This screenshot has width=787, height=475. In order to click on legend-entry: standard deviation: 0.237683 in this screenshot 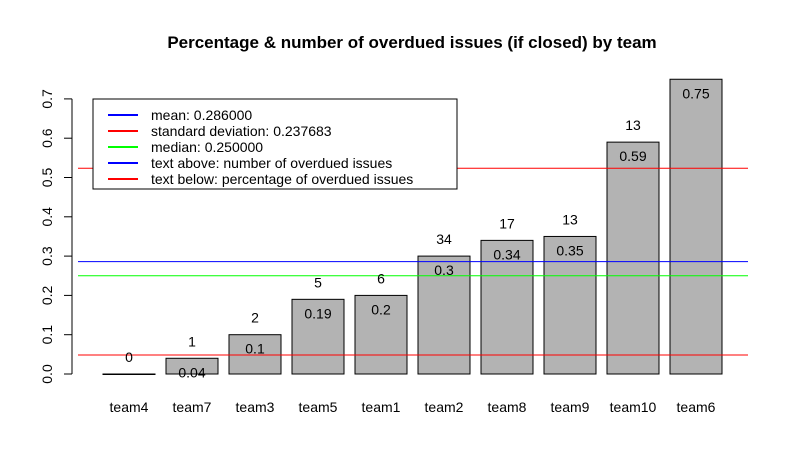, I will do `click(241, 131)`.